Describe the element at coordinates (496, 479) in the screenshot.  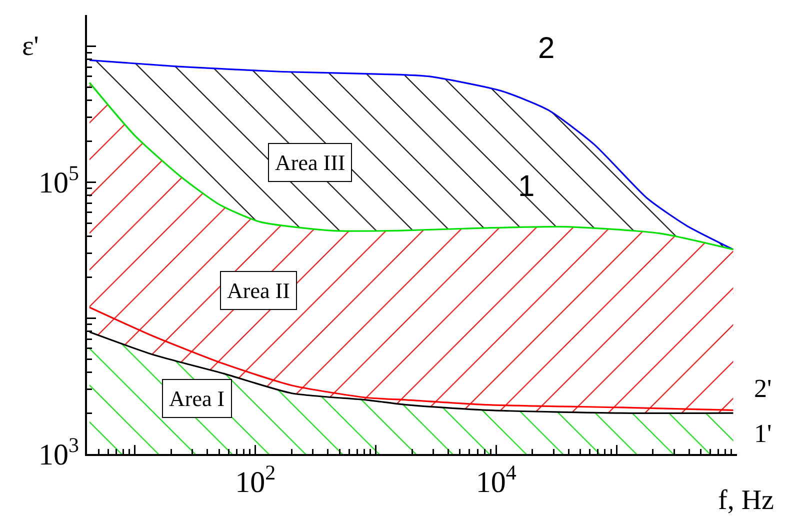
I see `x-tick-label: 10$^{4}$` at that location.